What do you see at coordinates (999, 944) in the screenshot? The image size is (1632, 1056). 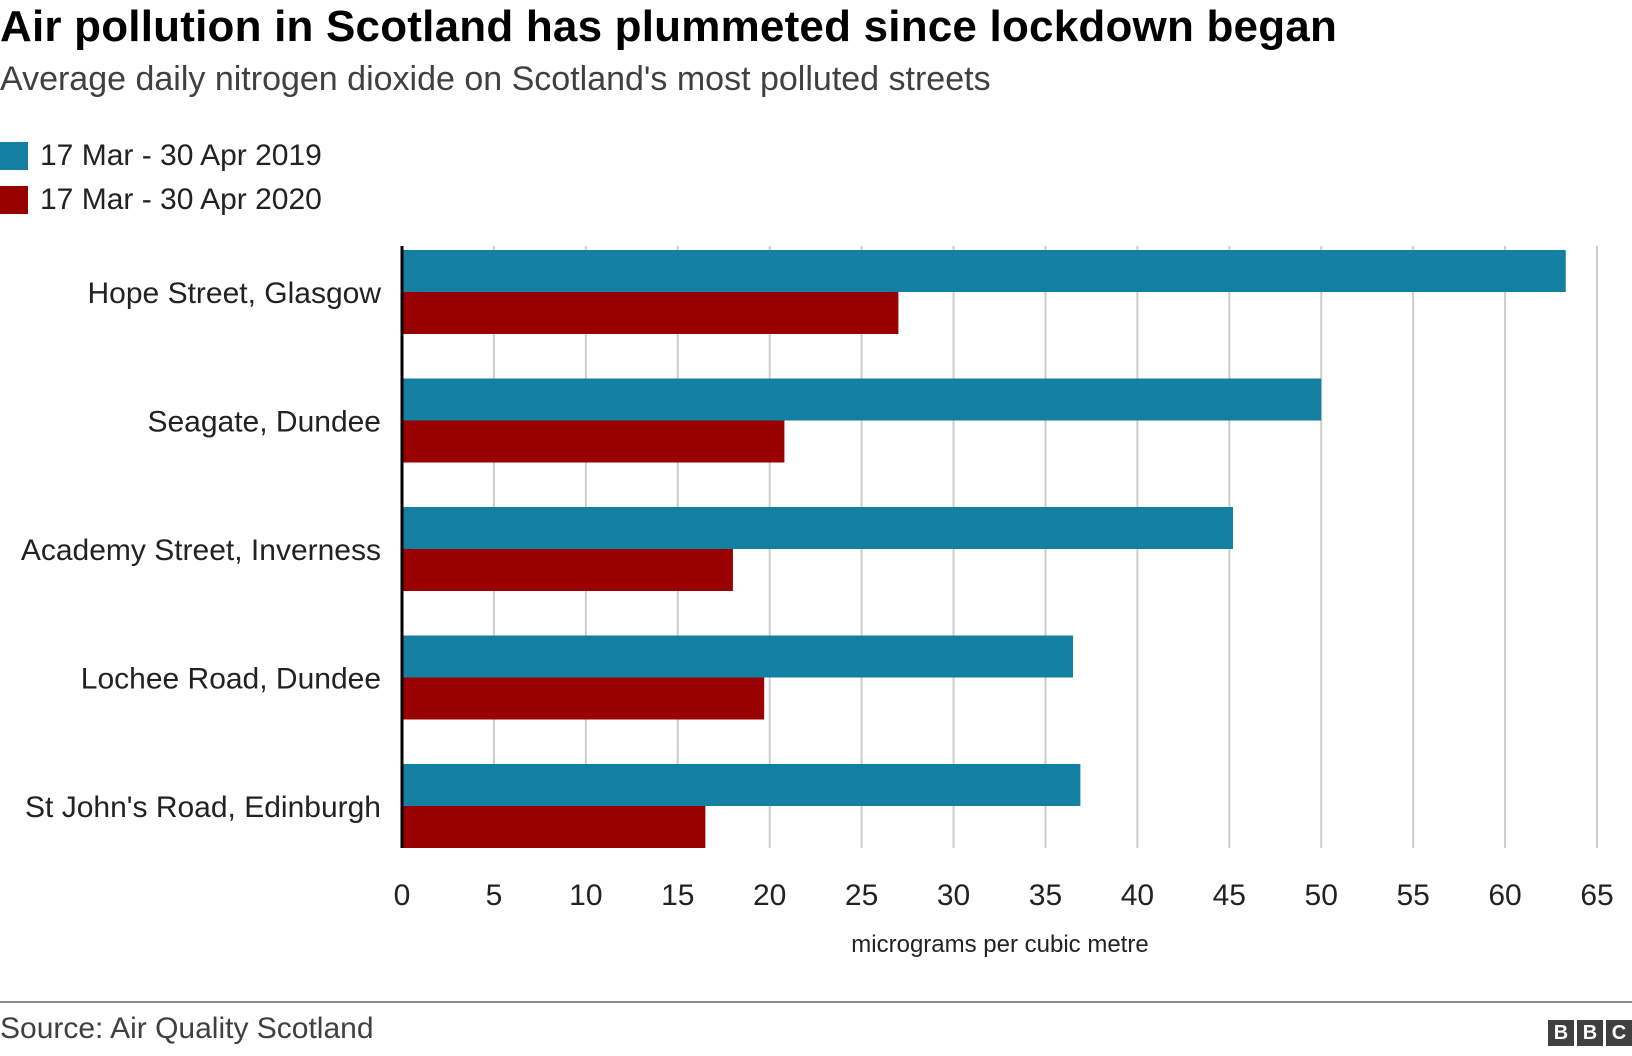 I see `x-axis-title: micrograms per cubic metre` at bounding box center [999, 944].